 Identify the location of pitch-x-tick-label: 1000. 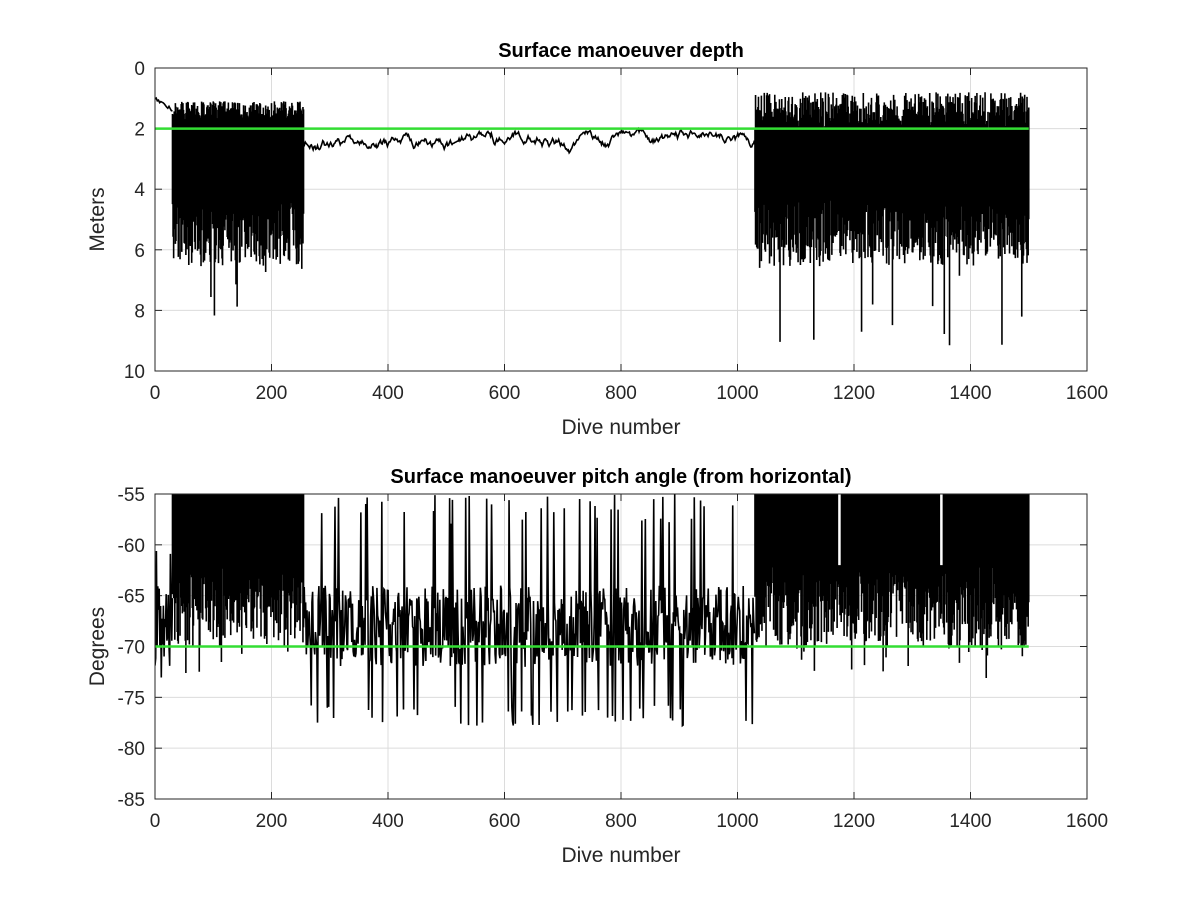
(737, 821).